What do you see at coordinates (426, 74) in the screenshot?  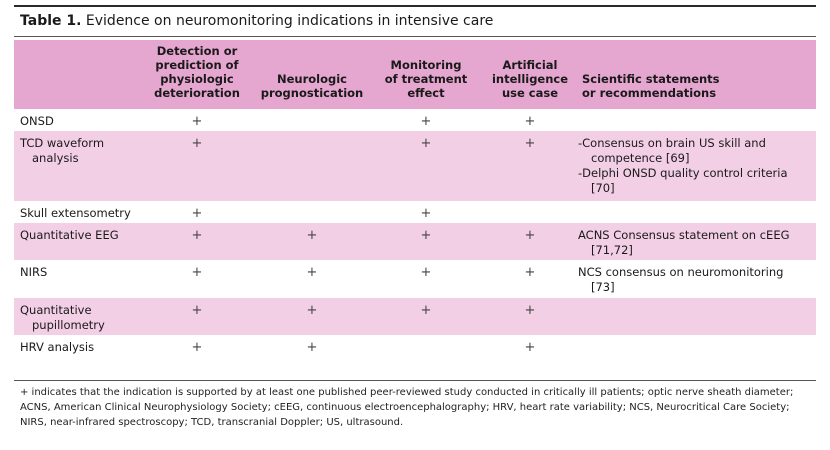 I see `header-monitoring: Monitoring of treatment effect` at bounding box center [426, 74].